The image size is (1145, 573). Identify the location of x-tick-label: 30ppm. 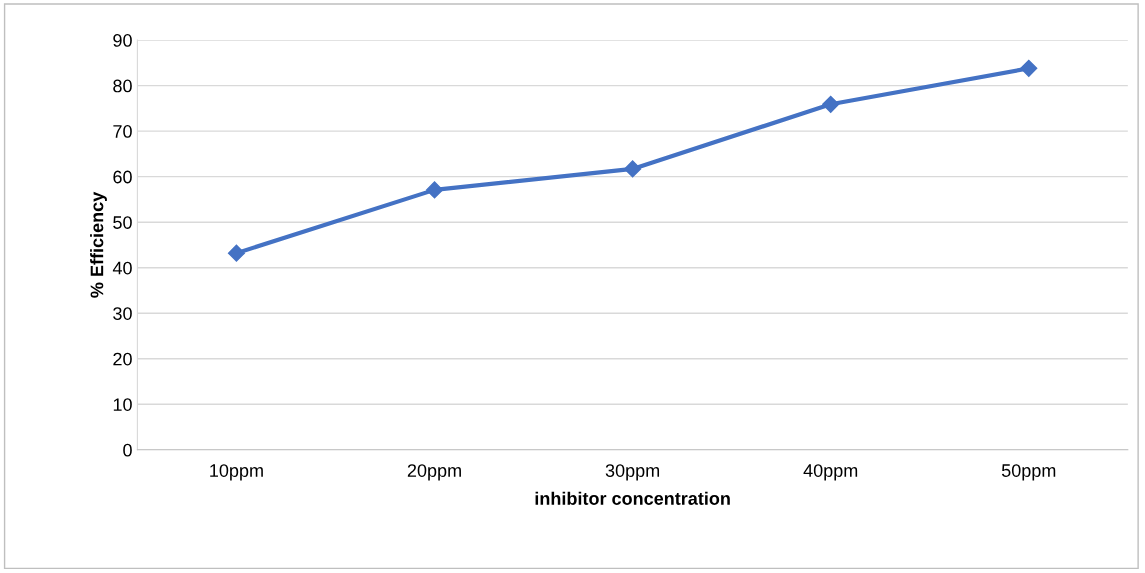
(632, 472).